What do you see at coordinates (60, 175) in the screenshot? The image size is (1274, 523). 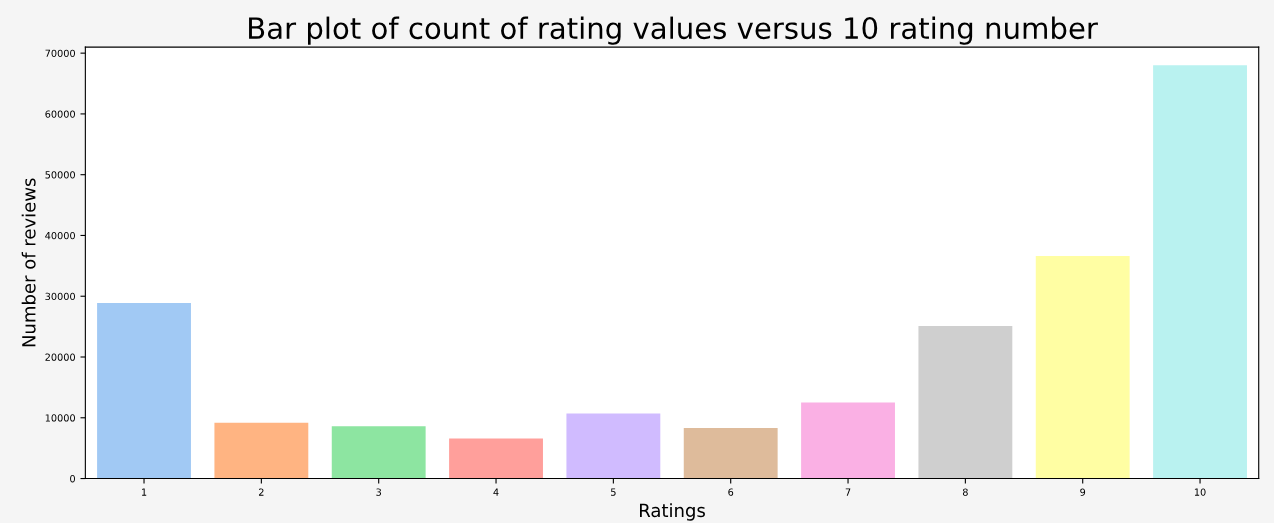 I see `y-tick-label: 50000` at bounding box center [60, 175].